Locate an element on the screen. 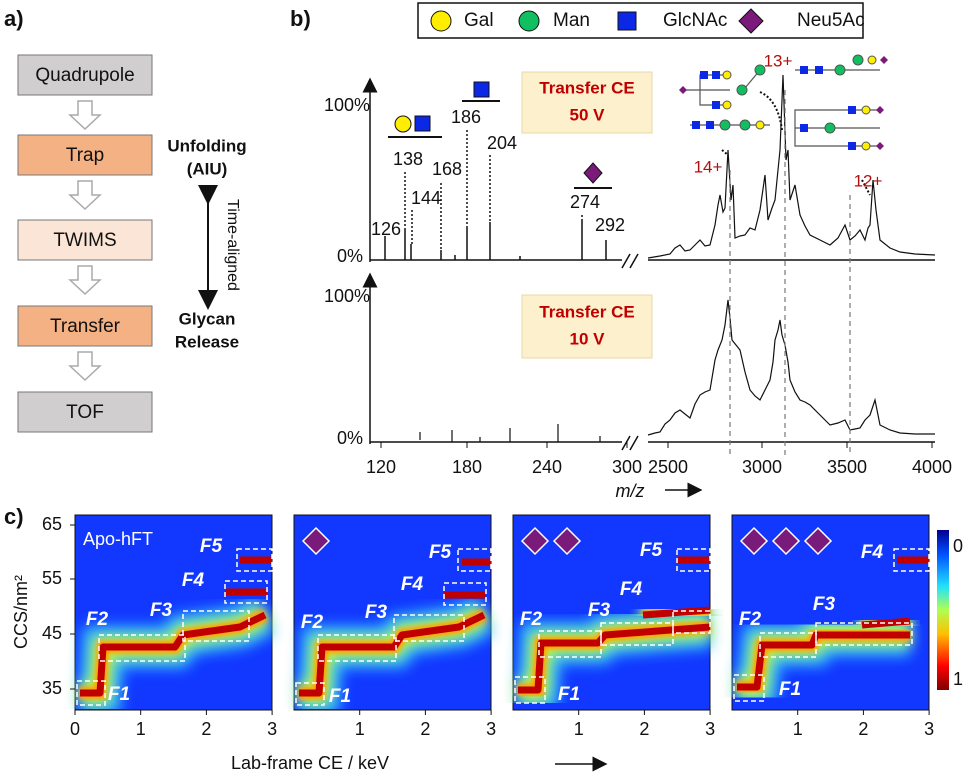  panel-a: a) is located at coordinates (111, 158).